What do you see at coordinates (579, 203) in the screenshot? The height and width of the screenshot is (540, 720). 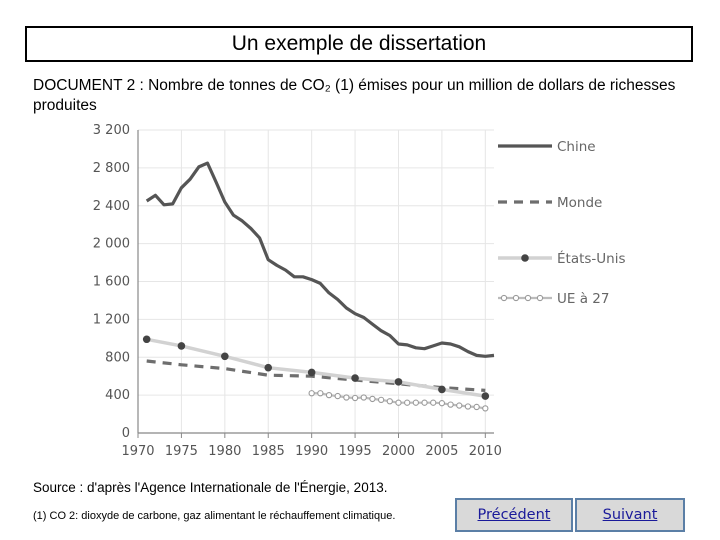 I see `legend-label: Monde` at bounding box center [579, 203].